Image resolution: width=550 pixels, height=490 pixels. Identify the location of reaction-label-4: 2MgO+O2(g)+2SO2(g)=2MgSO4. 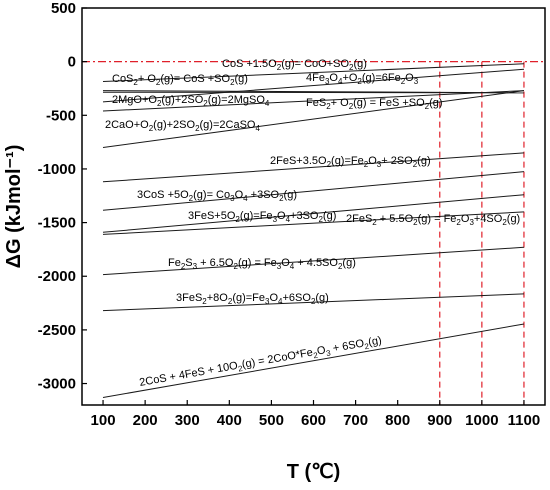
(191, 101).